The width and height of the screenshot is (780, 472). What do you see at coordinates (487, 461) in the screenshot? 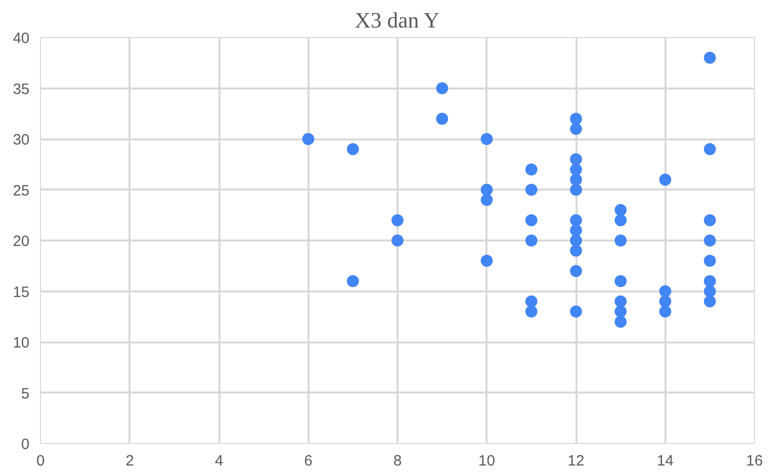
I see `x-tick-label: 10` at bounding box center [487, 461].